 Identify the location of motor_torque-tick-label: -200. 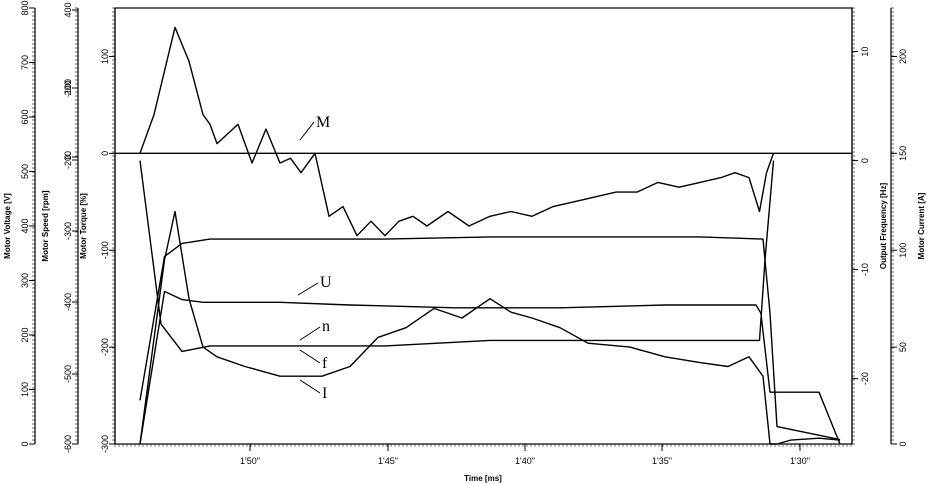
(105, 347).